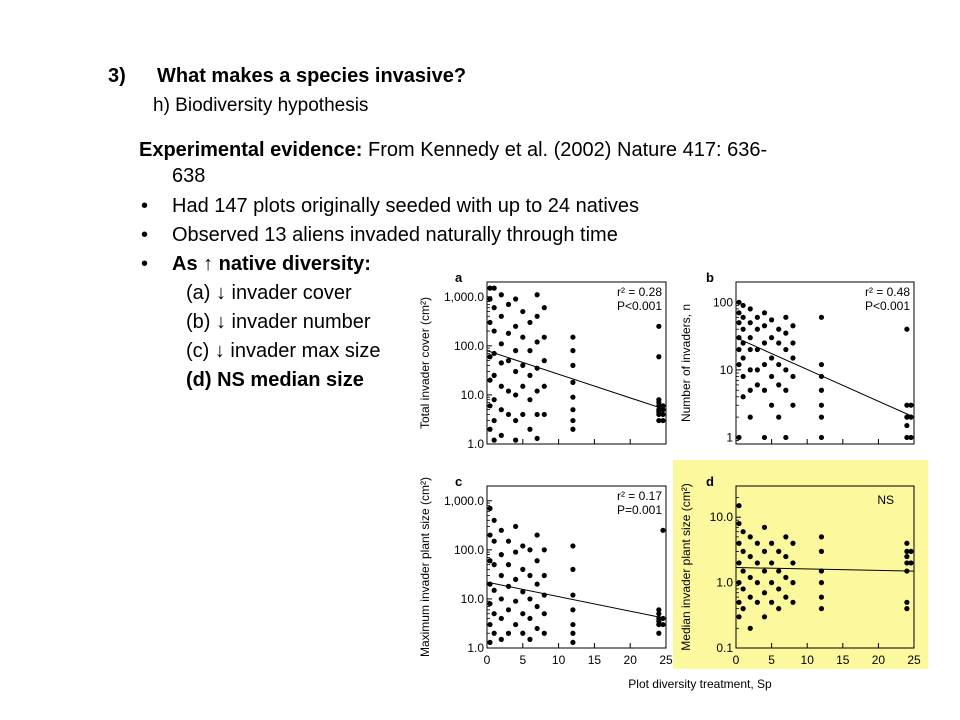 The image size is (960, 720). I want to click on stat-r2-c: r² = 0.17, so click(639, 496).